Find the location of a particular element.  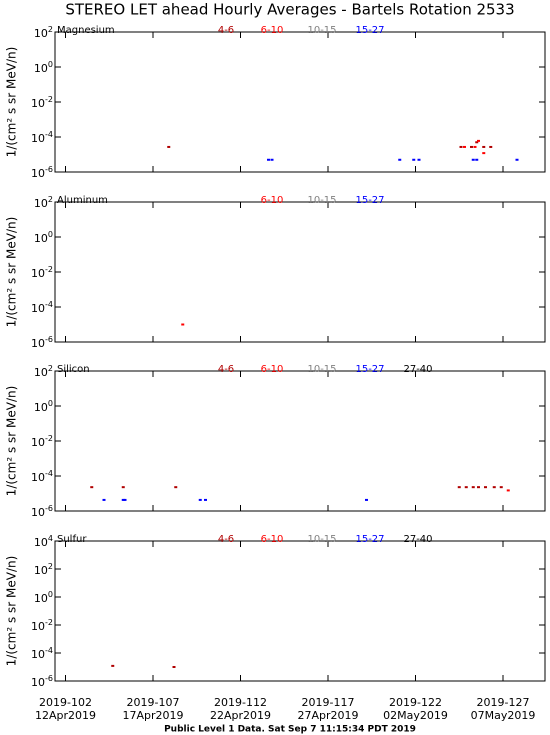

panel-label: Silicon is located at coordinates (73, 369).